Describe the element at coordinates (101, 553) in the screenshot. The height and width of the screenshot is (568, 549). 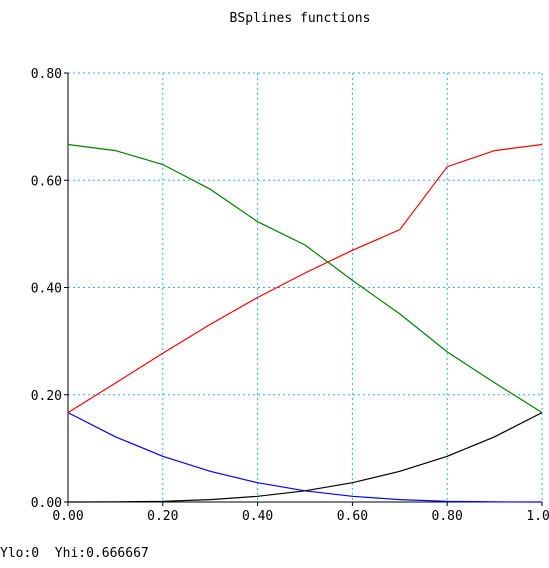
I see `yhi-readout: Yhi:0.666667` at that location.